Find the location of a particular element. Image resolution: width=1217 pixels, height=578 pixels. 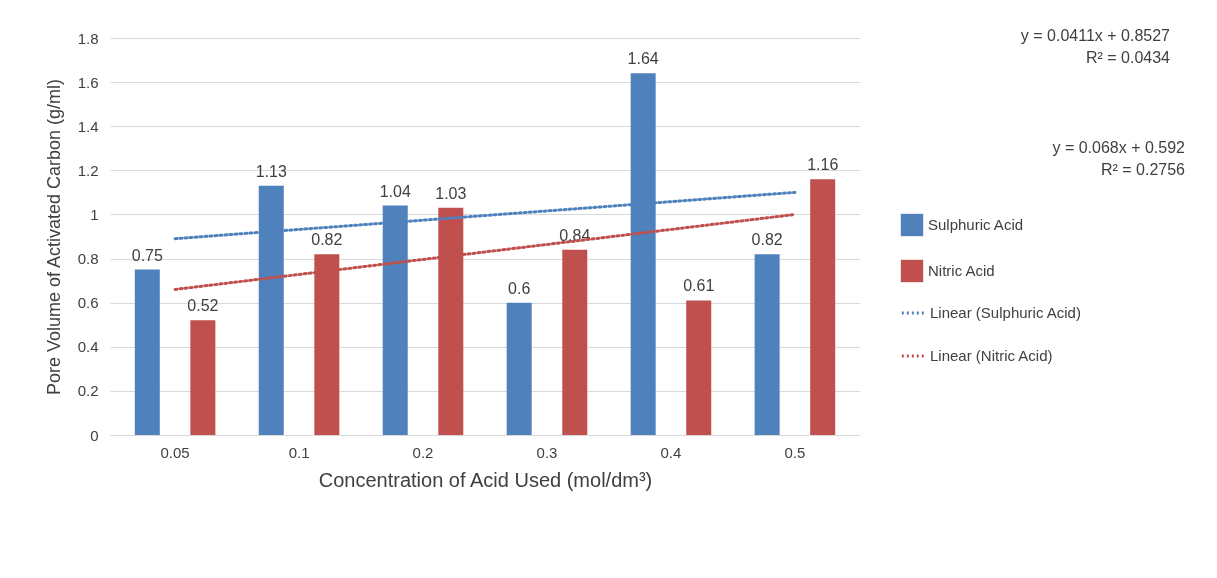

text: y = 0.0411x + 0.8527 R² = 0.0434 is located at coordinates (1095, 46).